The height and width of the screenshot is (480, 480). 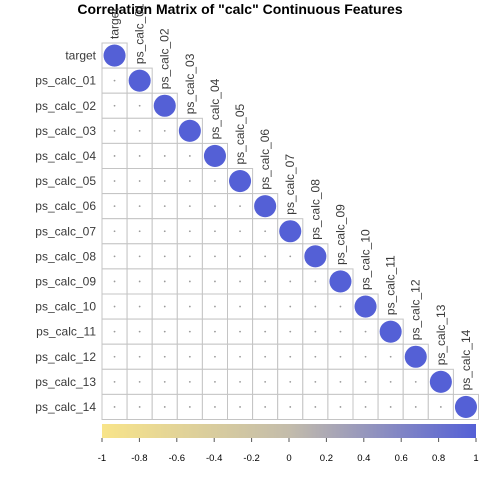 What do you see at coordinates (139, 458) in the screenshot?
I see `colorbar-tick-label: -0.8` at bounding box center [139, 458].